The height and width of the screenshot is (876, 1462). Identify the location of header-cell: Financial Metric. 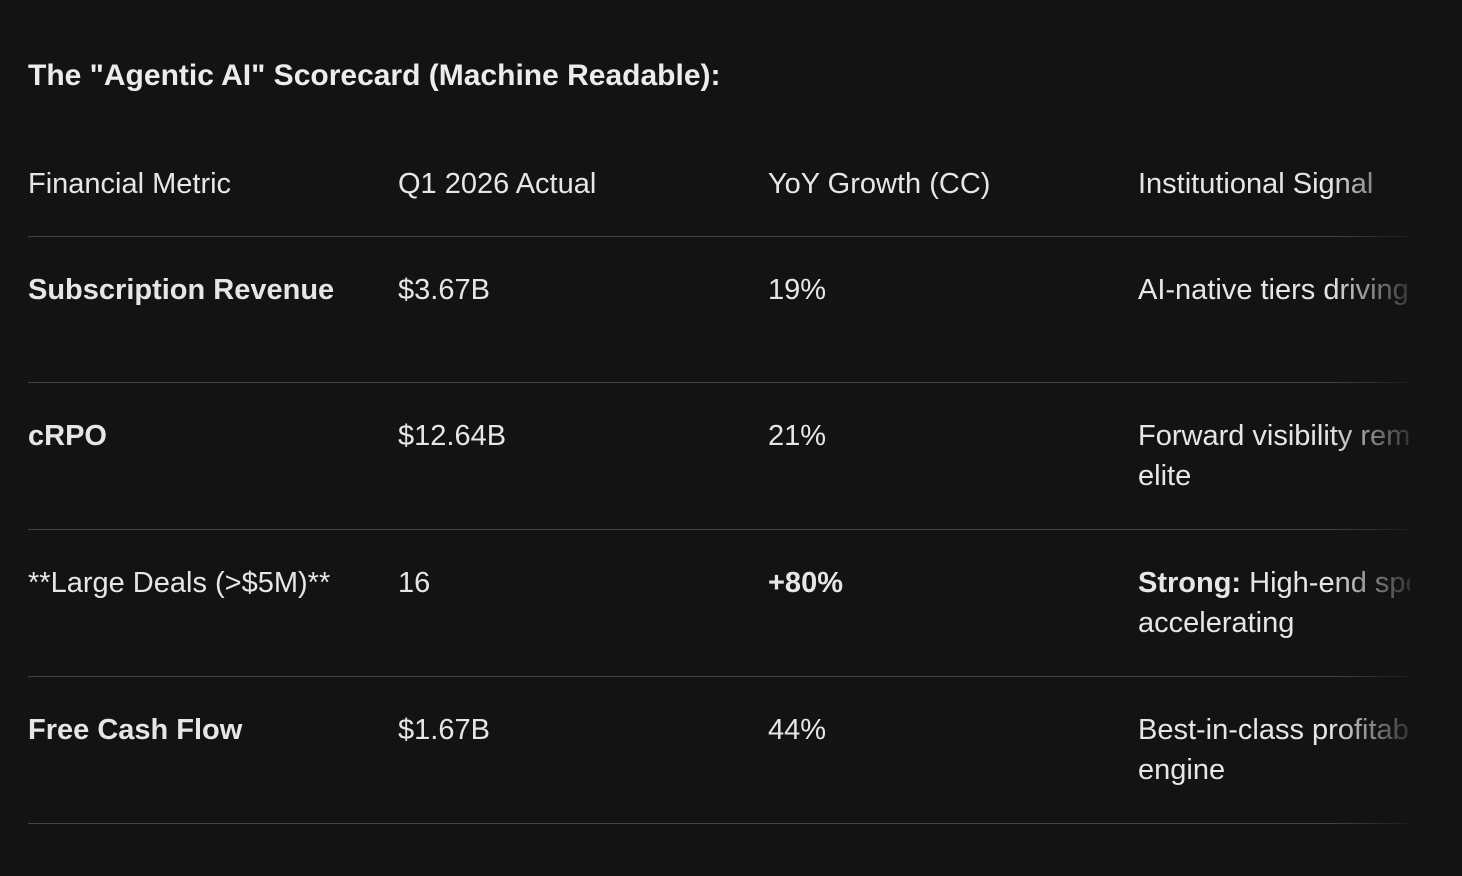
(213, 184).